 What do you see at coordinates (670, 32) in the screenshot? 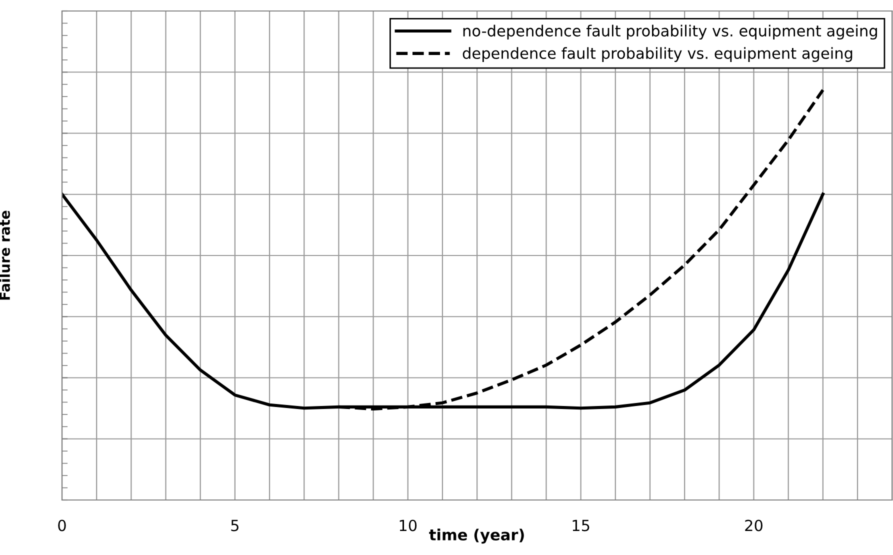
I see `legend-label: no-dependence fault probability vs. equipment ageing` at bounding box center [670, 32].